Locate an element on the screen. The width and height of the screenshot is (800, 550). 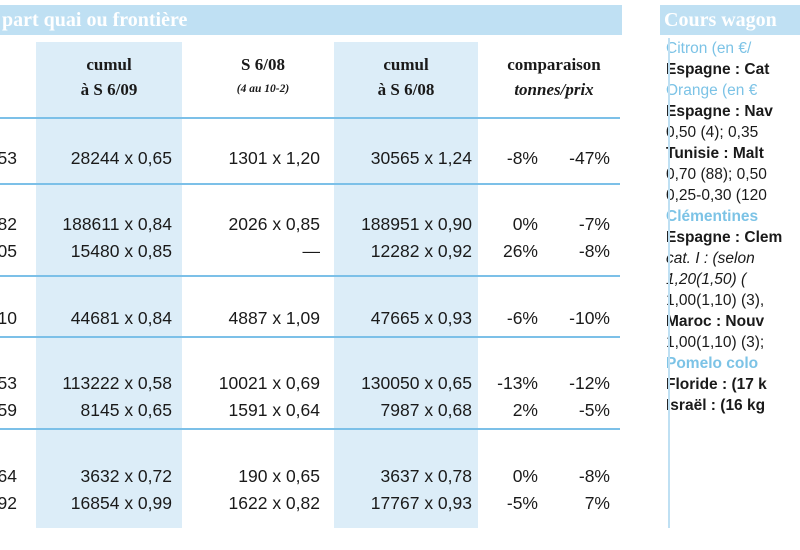
cell-tonnes-pct: 26% is located at coordinates (520, 251).